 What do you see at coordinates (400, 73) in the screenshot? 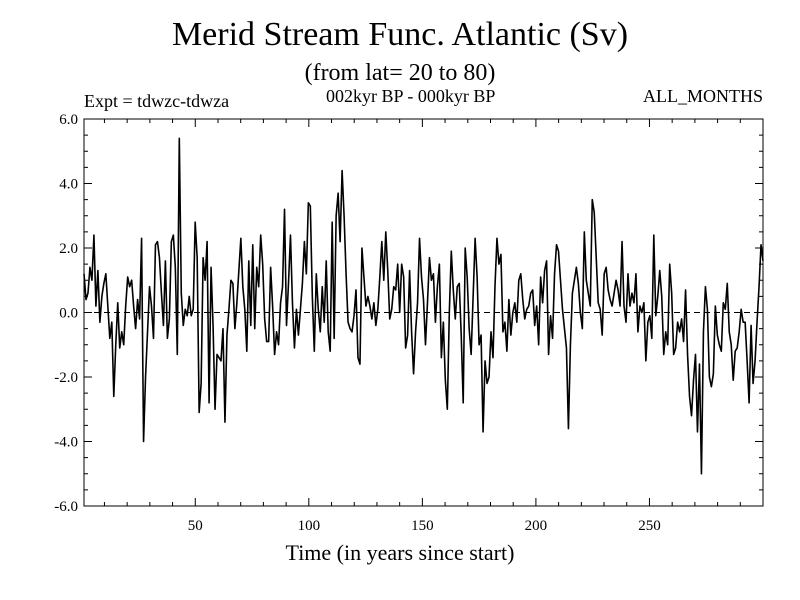
I see `chart-subtitle: (from lat= 20 to 80)` at bounding box center [400, 73].